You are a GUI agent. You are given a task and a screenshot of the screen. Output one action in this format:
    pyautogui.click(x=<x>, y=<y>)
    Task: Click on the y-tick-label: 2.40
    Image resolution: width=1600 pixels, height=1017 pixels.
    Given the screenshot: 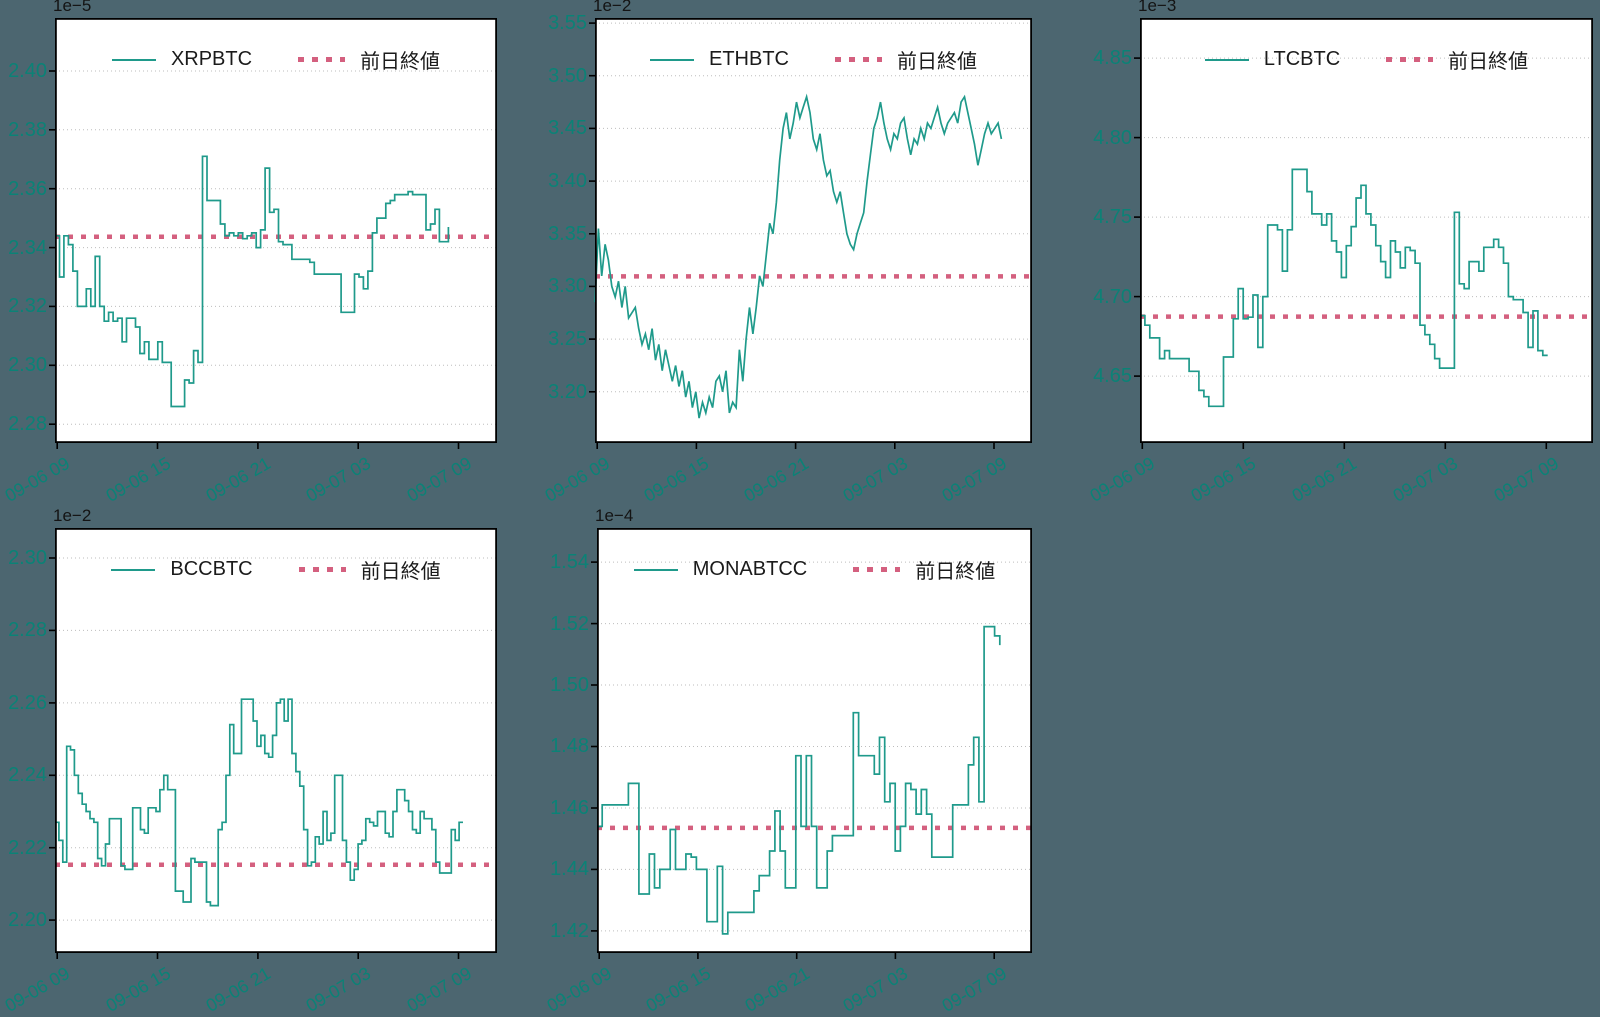 What is the action you would take?
    pyautogui.click(x=27, y=70)
    